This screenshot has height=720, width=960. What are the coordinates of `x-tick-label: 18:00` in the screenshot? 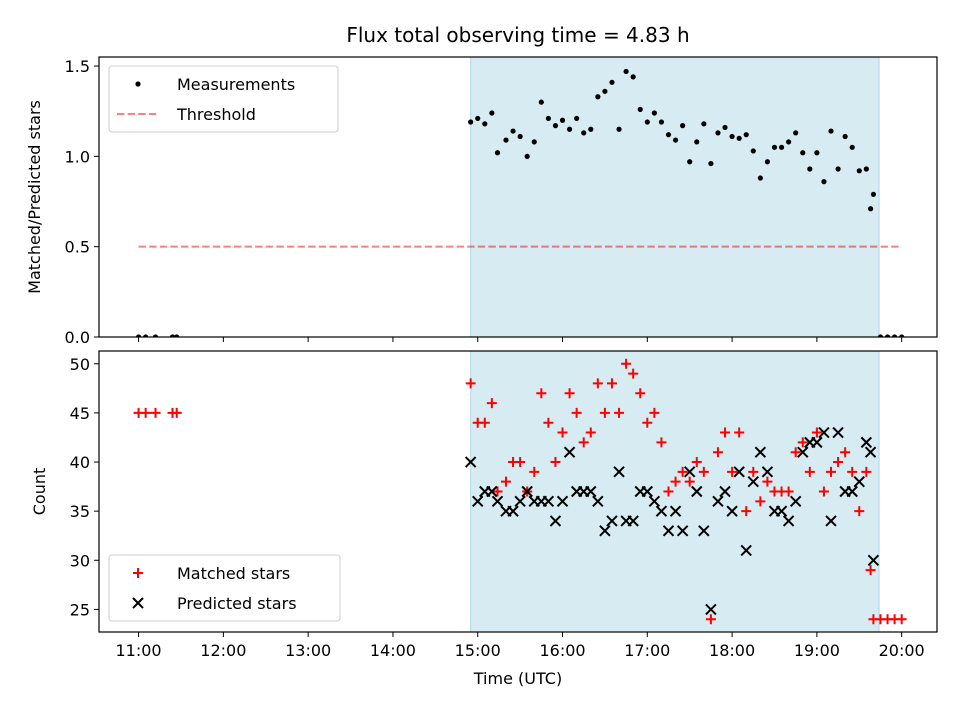 It's located at (732, 650).